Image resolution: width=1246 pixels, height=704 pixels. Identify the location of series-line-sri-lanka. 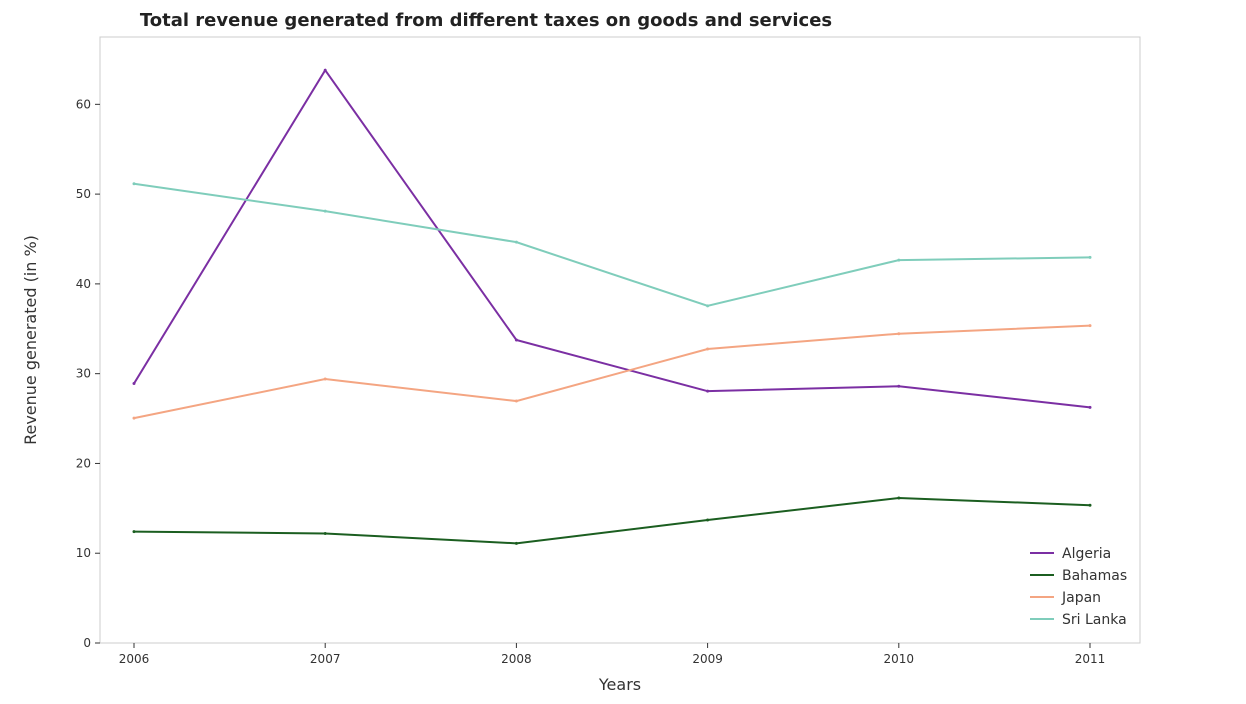
(612, 244).